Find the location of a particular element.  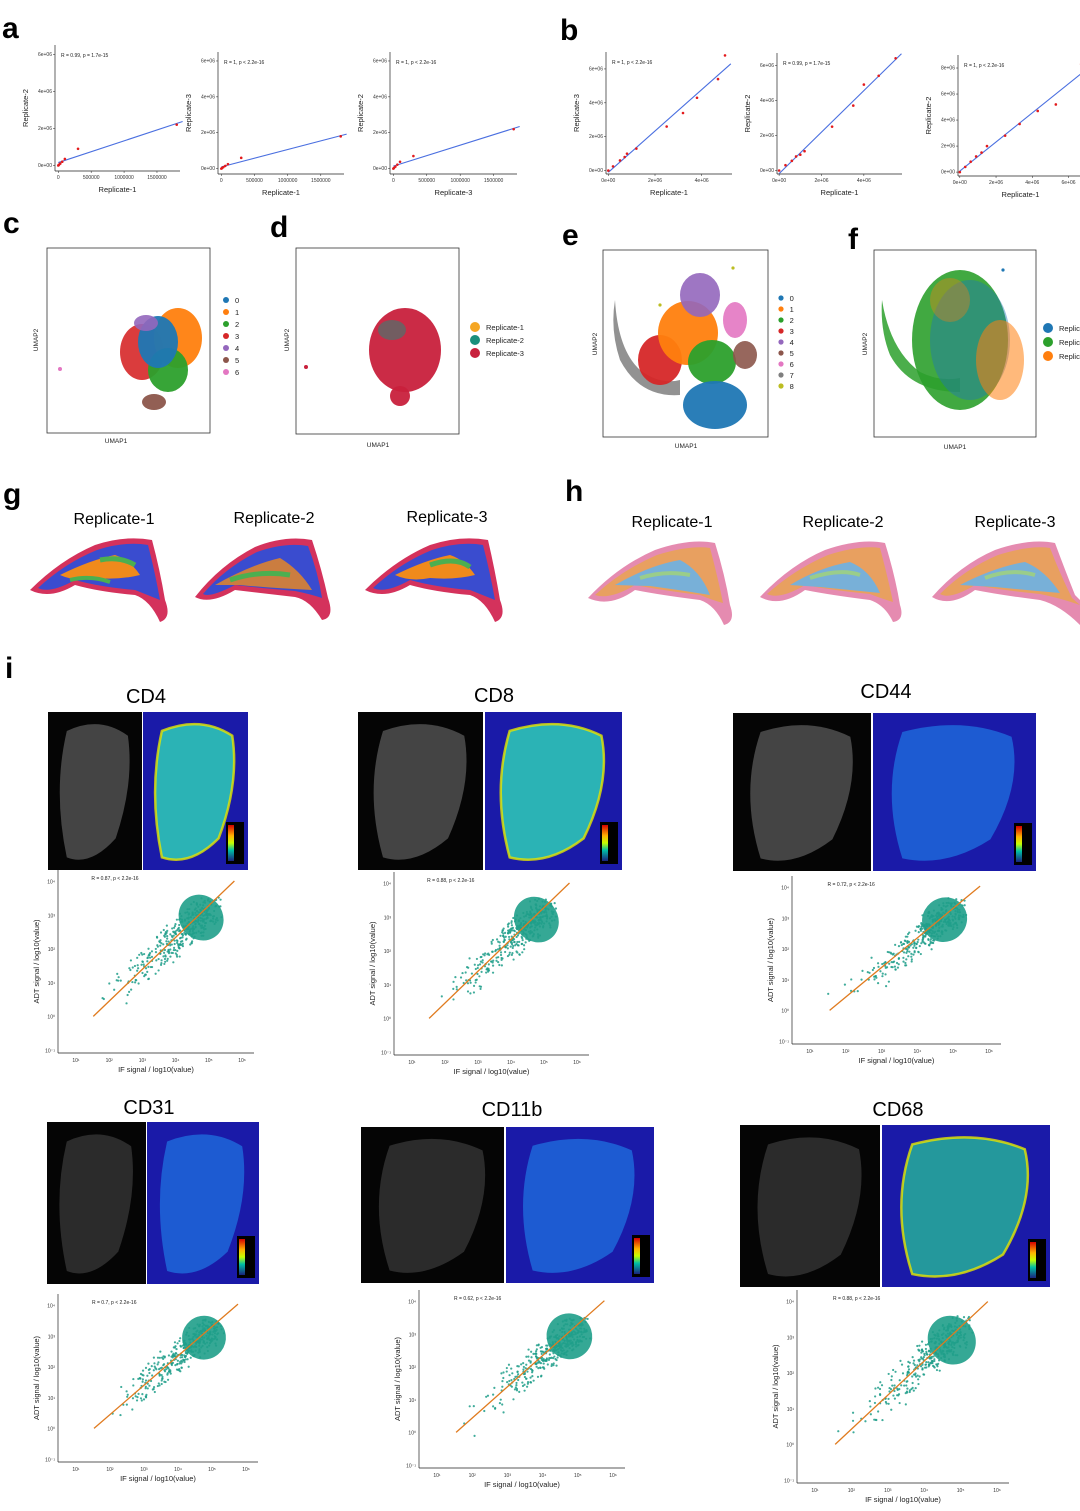

legend-entry: 1 is located at coordinates (786, 309).